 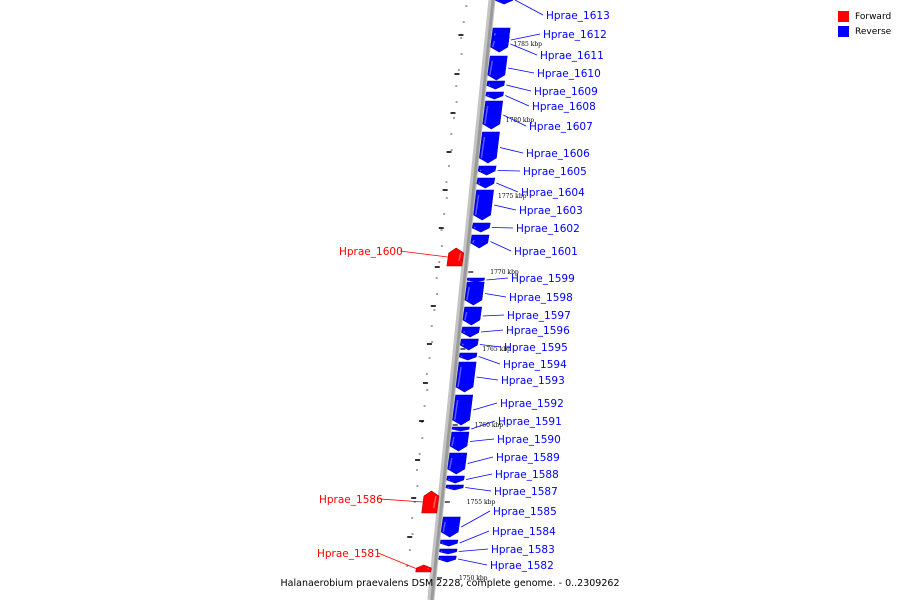 What do you see at coordinates (437, 286) in the screenshot?
I see `tick-marks` at bounding box center [437, 286].